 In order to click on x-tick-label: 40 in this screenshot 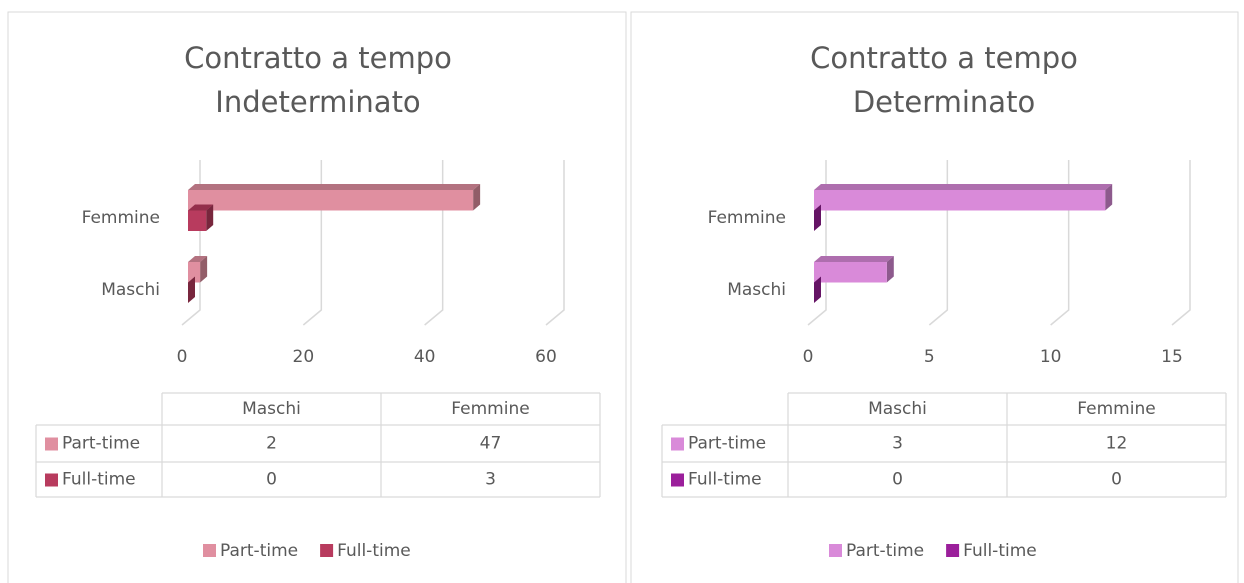, I will do `click(425, 357)`.